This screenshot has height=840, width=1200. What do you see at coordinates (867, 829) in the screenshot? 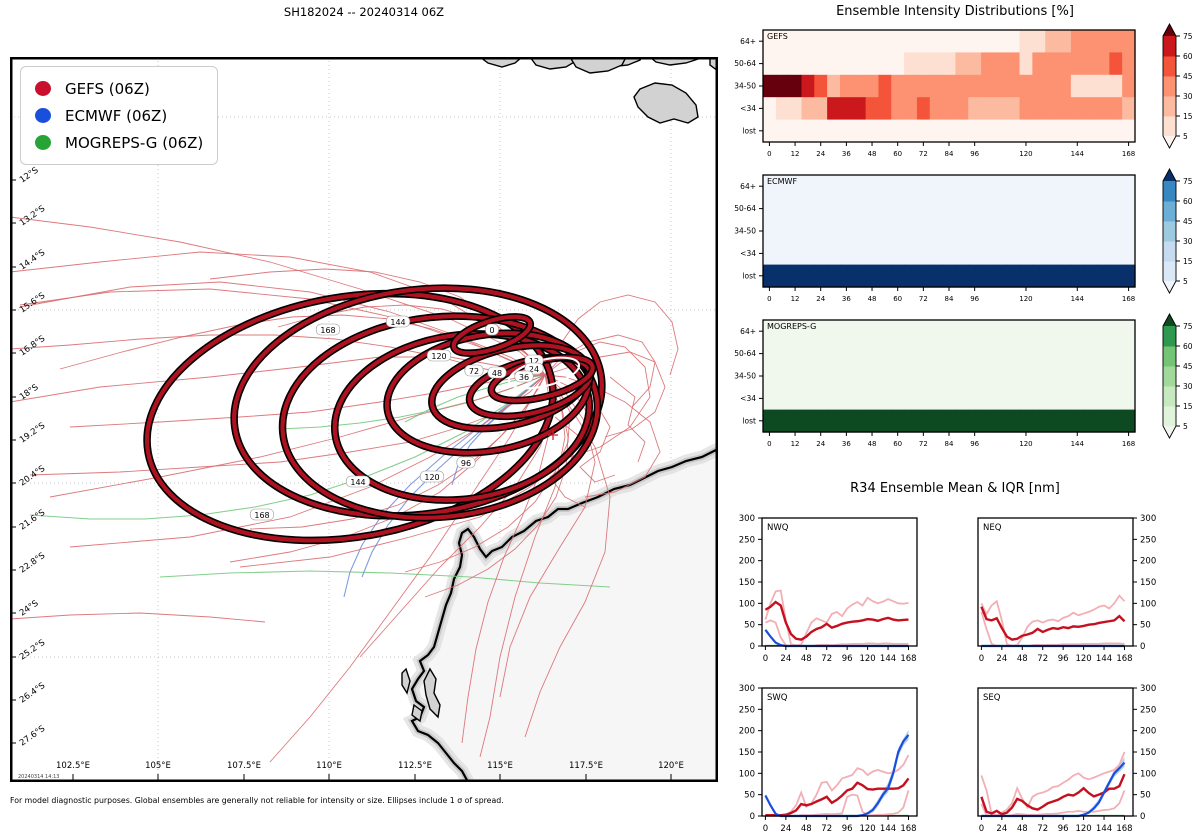
I see `r34-xtick-label: 120` at bounding box center [867, 829].